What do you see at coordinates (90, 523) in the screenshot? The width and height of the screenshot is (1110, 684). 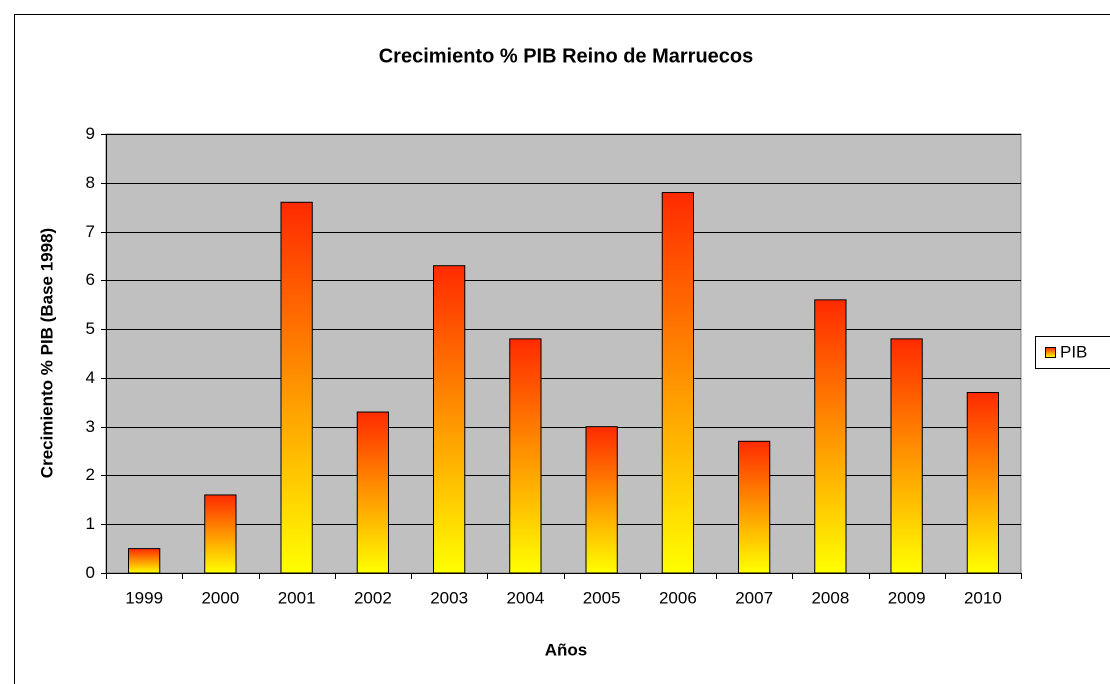 I see `y-tick-label: 1` at bounding box center [90, 523].